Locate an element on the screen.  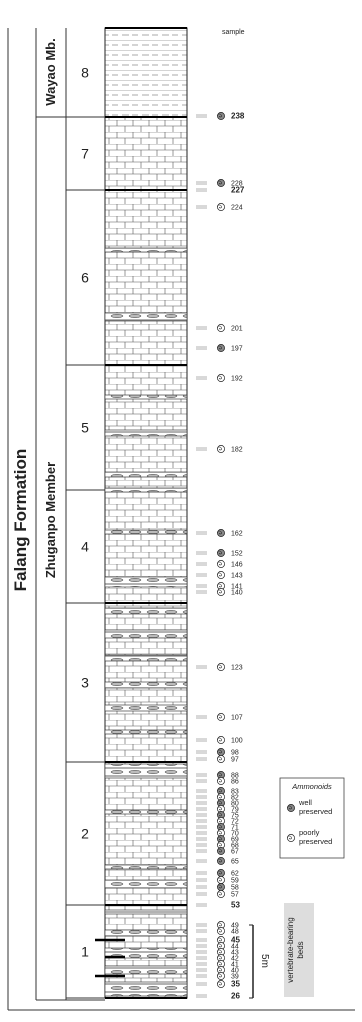
sample-number: 62 is located at coordinates (235, 874).